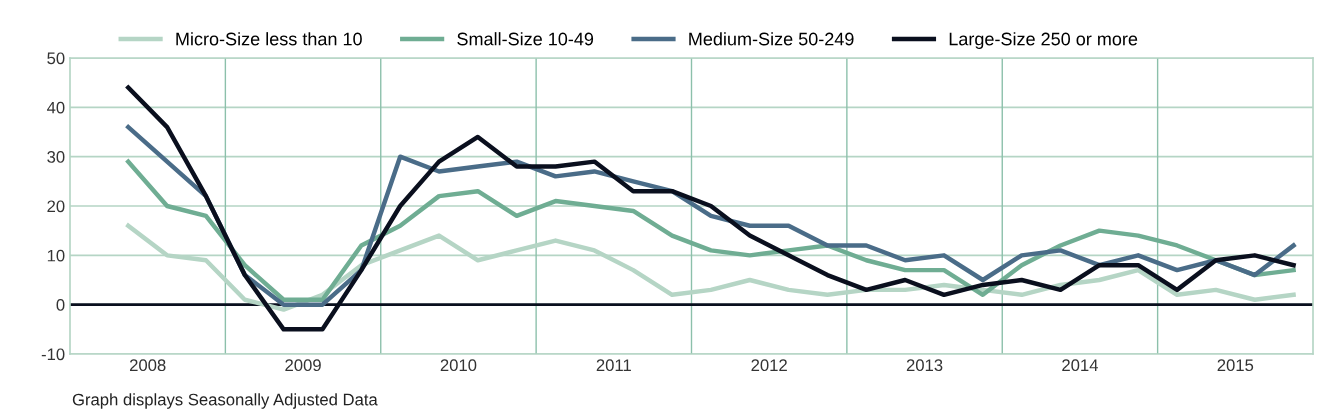 The image size is (1327, 415). Describe the element at coordinates (924, 365) in the screenshot. I see `x-tick-label: 2013` at that location.